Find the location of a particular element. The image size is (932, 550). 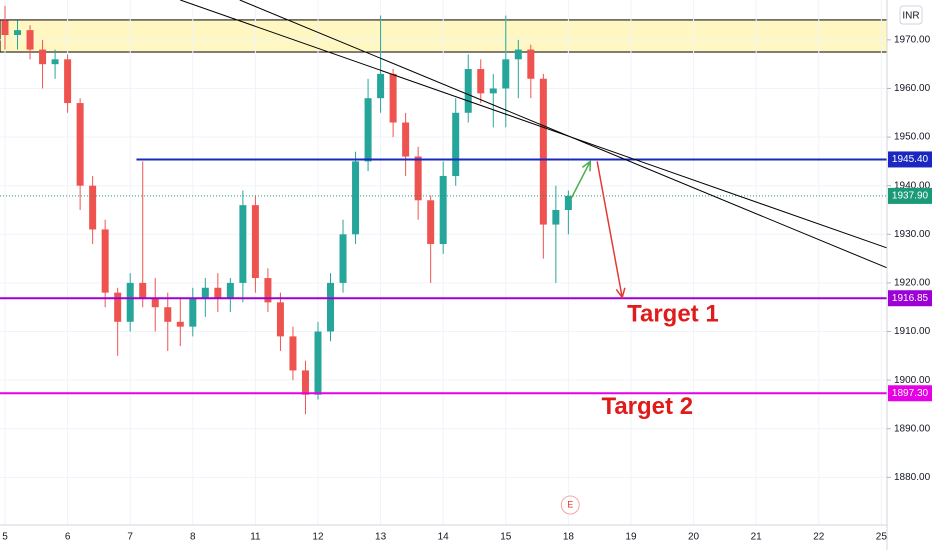

x-tick-label: 15 is located at coordinates (506, 537).